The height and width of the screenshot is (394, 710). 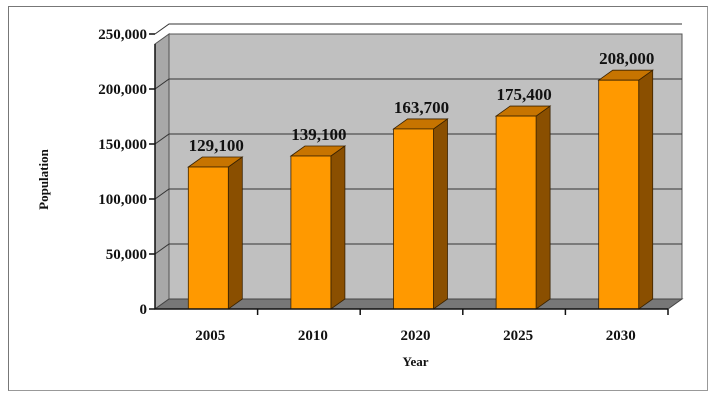 What do you see at coordinates (621, 336) in the screenshot?
I see `x-tick-label: 2030` at bounding box center [621, 336].